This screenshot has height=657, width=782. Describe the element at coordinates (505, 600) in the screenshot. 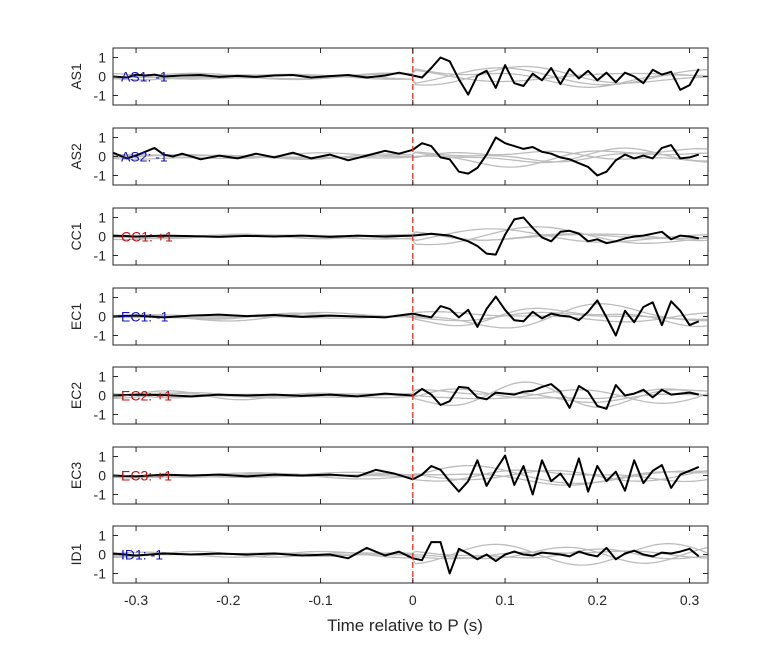

I see `x-tick-label: 0.1` at that location.